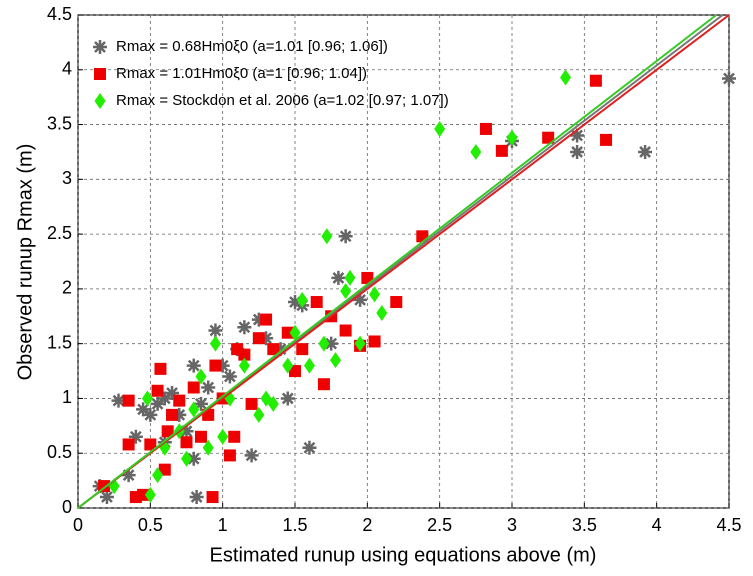 This screenshot has width=753, height=576. What do you see at coordinates (25, 262) in the screenshot?
I see `y-axis-label: Observed runup Rmax (m)` at bounding box center [25, 262].